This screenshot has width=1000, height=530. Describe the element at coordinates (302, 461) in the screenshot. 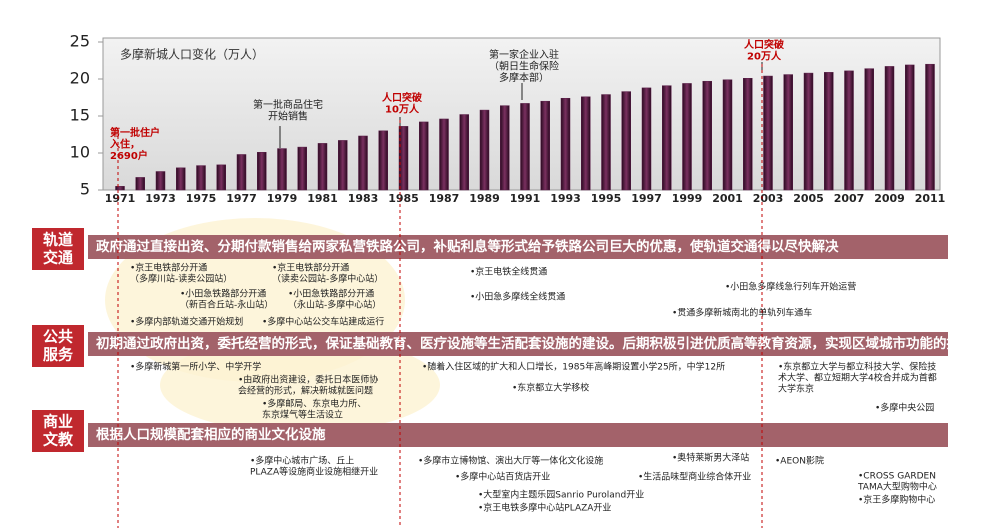

I see `event-text: •多摩中心城市广场、丘上` at that location.